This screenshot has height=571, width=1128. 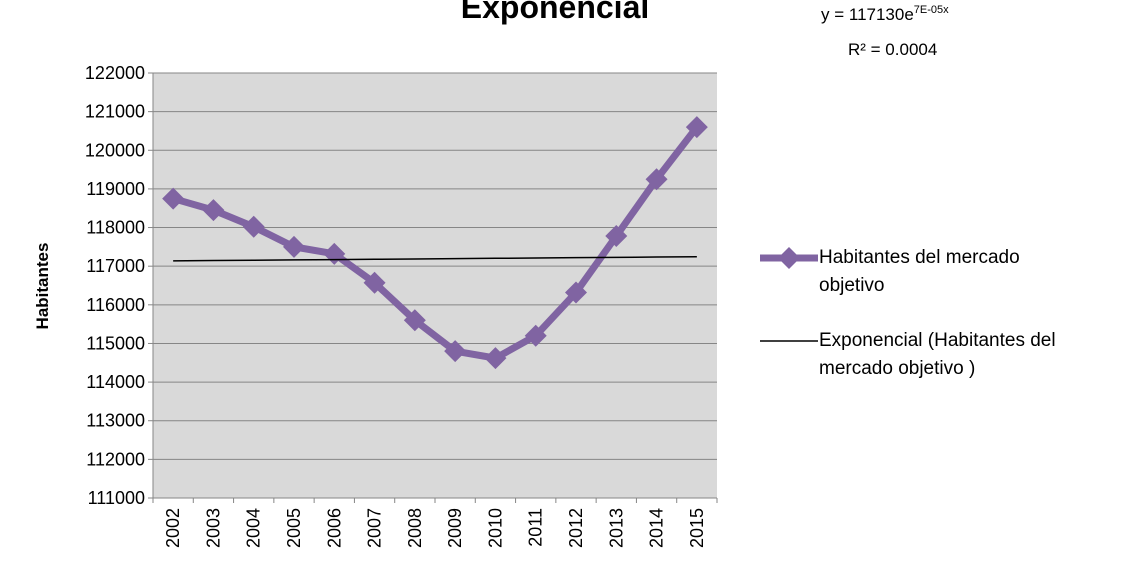 I want to click on x-tick-label: 2010, so click(x=495, y=528).